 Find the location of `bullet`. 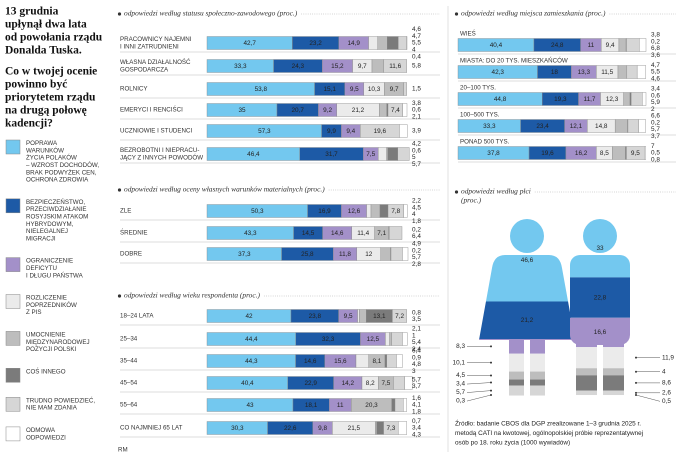

bullet is located at coordinates (119, 296).